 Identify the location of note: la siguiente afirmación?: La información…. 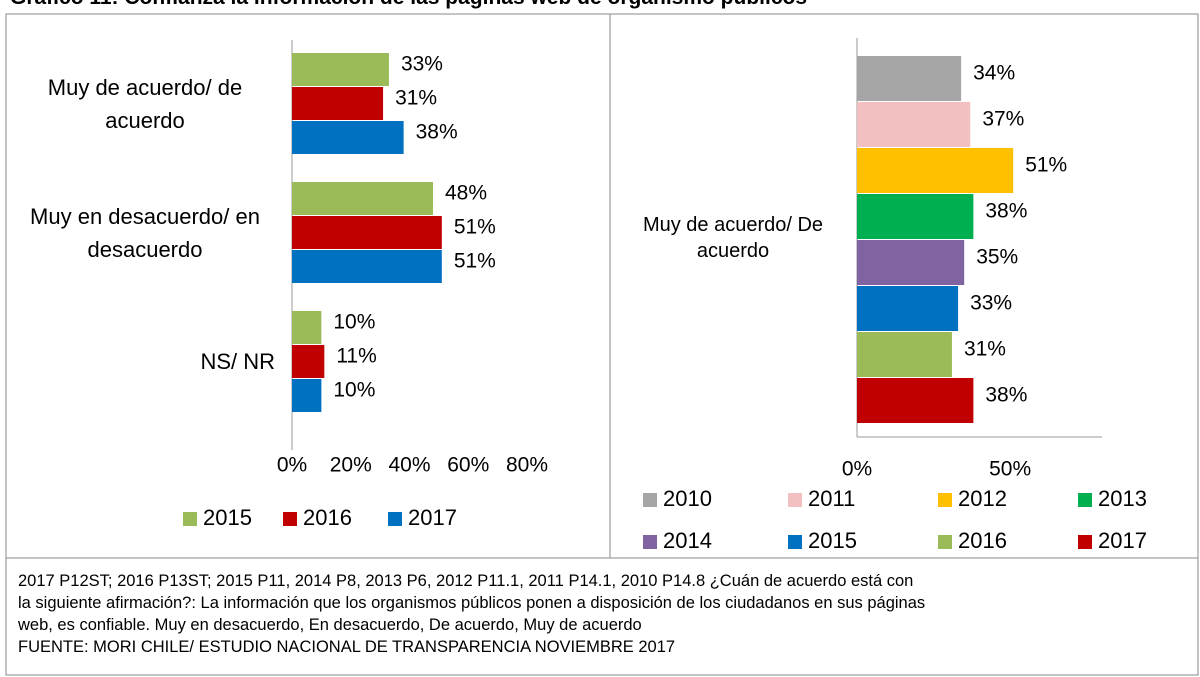
(472, 603).